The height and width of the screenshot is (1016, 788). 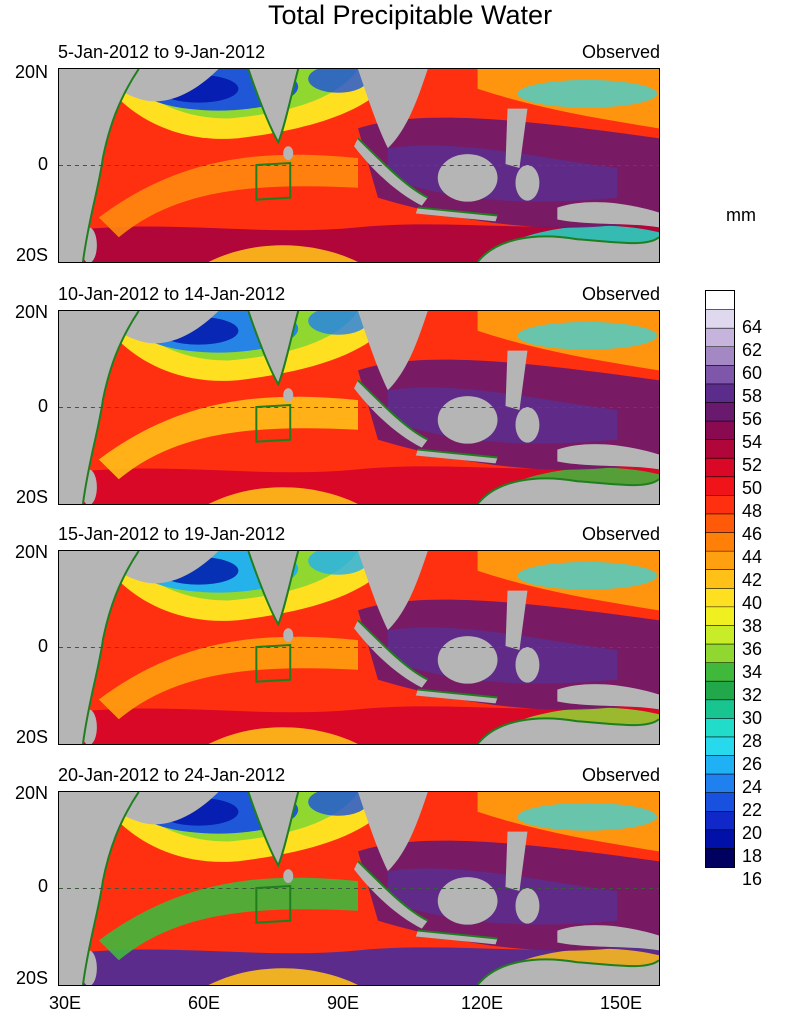 What do you see at coordinates (172, 294) in the screenshot?
I see `panel-2-date-label: 10-Jan-2012 to 14-Jan-2012` at bounding box center [172, 294].